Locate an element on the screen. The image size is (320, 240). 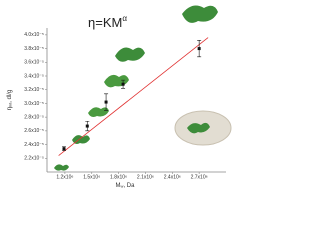
x-axis-label: Mw, Da is located at coordinates (126, 186).